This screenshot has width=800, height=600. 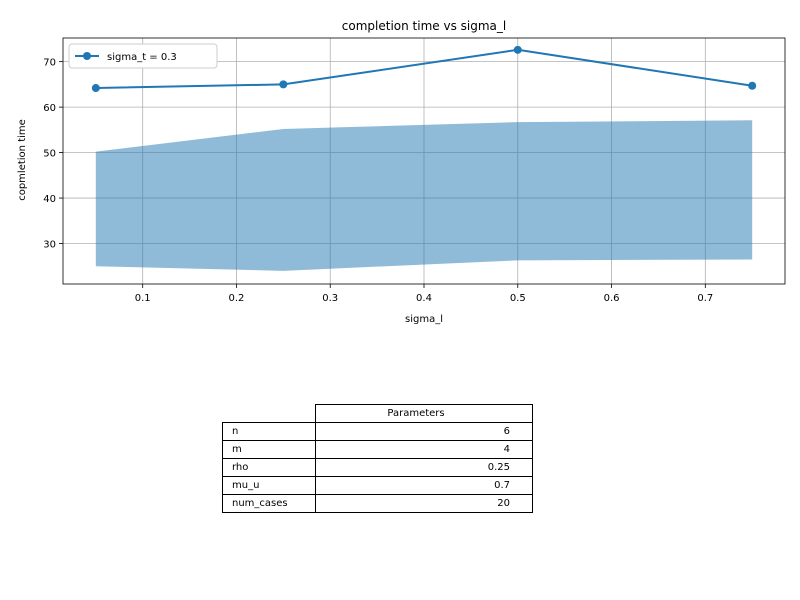 What do you see at coordinates (424, 431) in the screenshot?
I see `table-row-value: 6` at bounding box center [424, 431].